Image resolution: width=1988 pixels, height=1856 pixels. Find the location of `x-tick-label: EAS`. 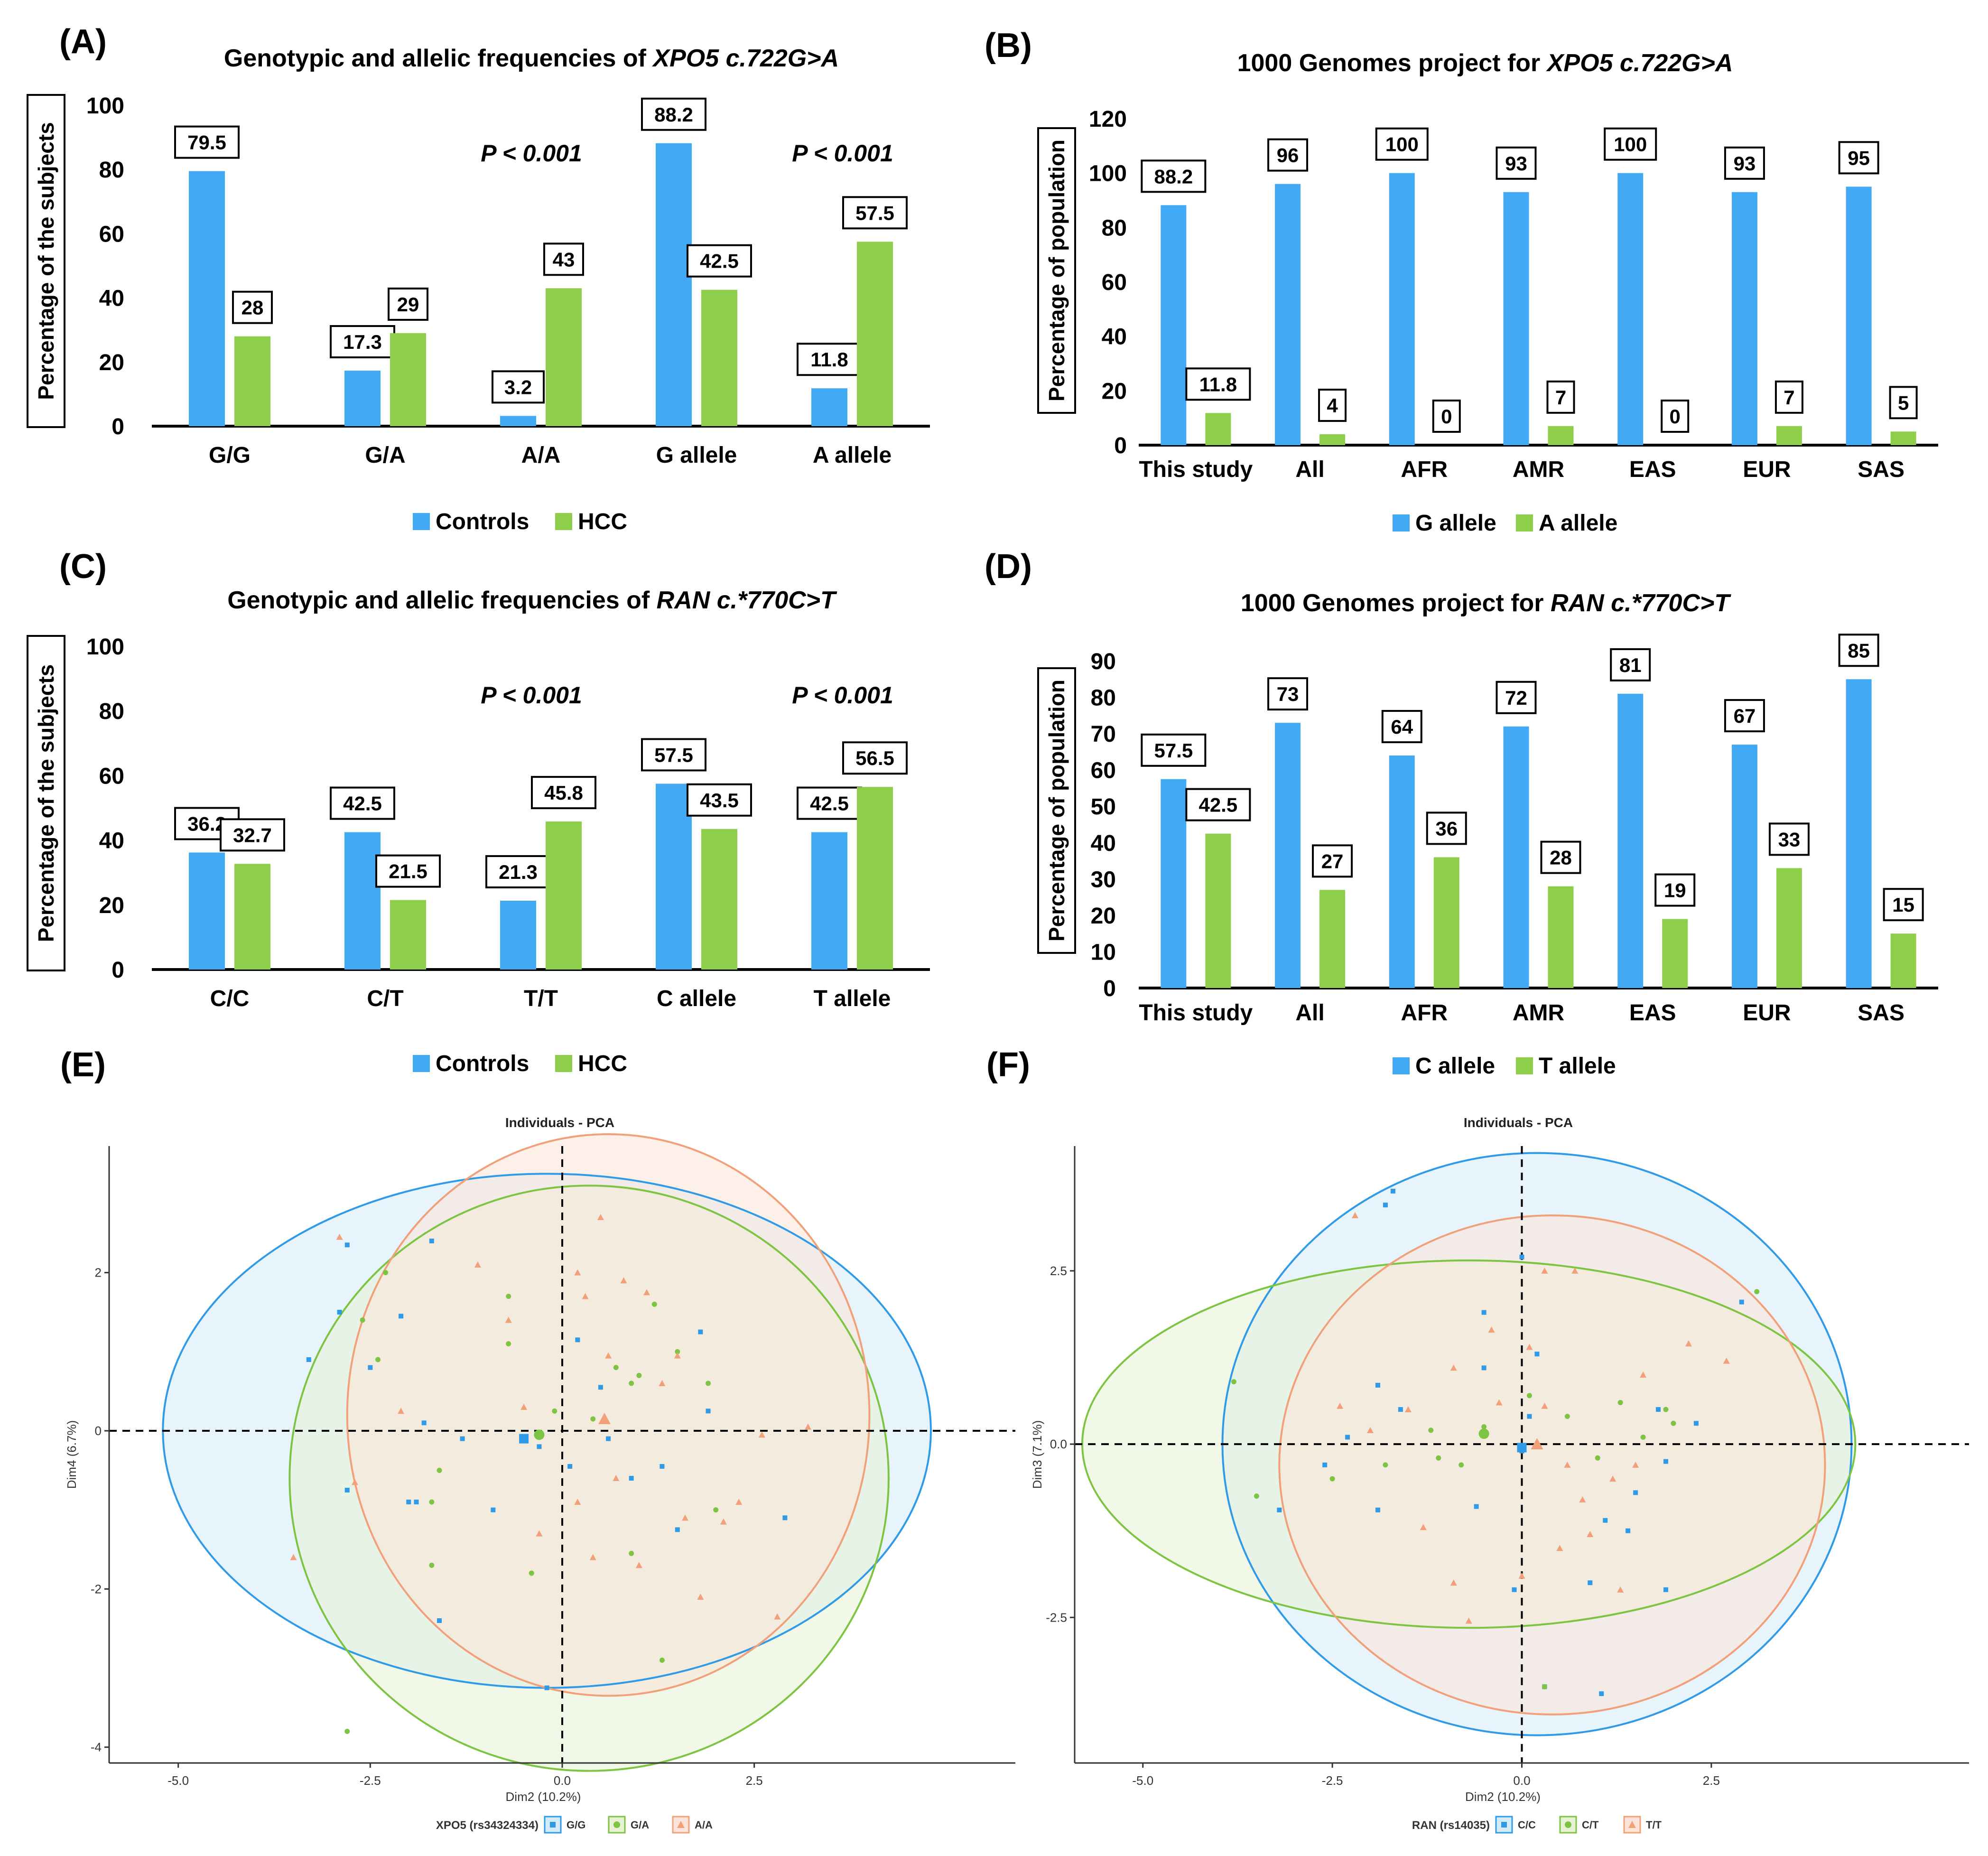

x-tick-label: EAS is located at coordinates (1652, 1013).